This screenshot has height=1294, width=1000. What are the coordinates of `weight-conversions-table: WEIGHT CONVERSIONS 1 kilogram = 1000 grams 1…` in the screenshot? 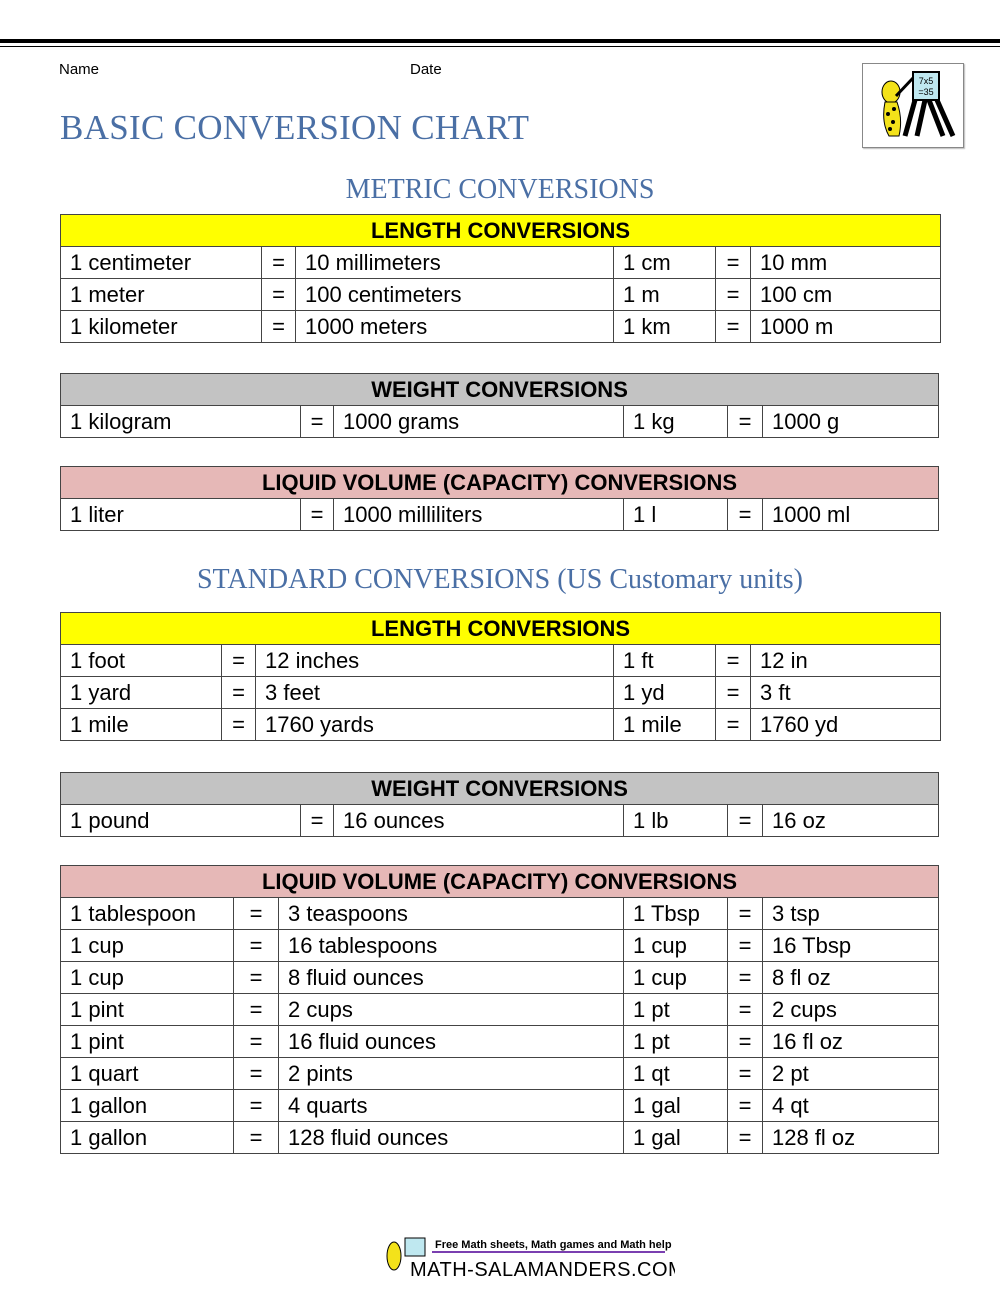 It's located at (499, 405).